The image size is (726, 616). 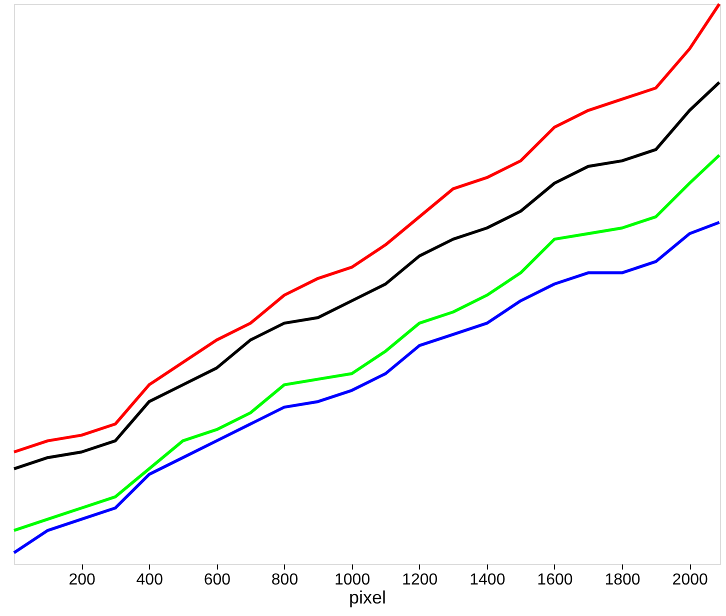 What do you see at coordinates (367, 598) in the screenshot?
I see `x-axis-title: pixel` at bounding box center [367, 598].